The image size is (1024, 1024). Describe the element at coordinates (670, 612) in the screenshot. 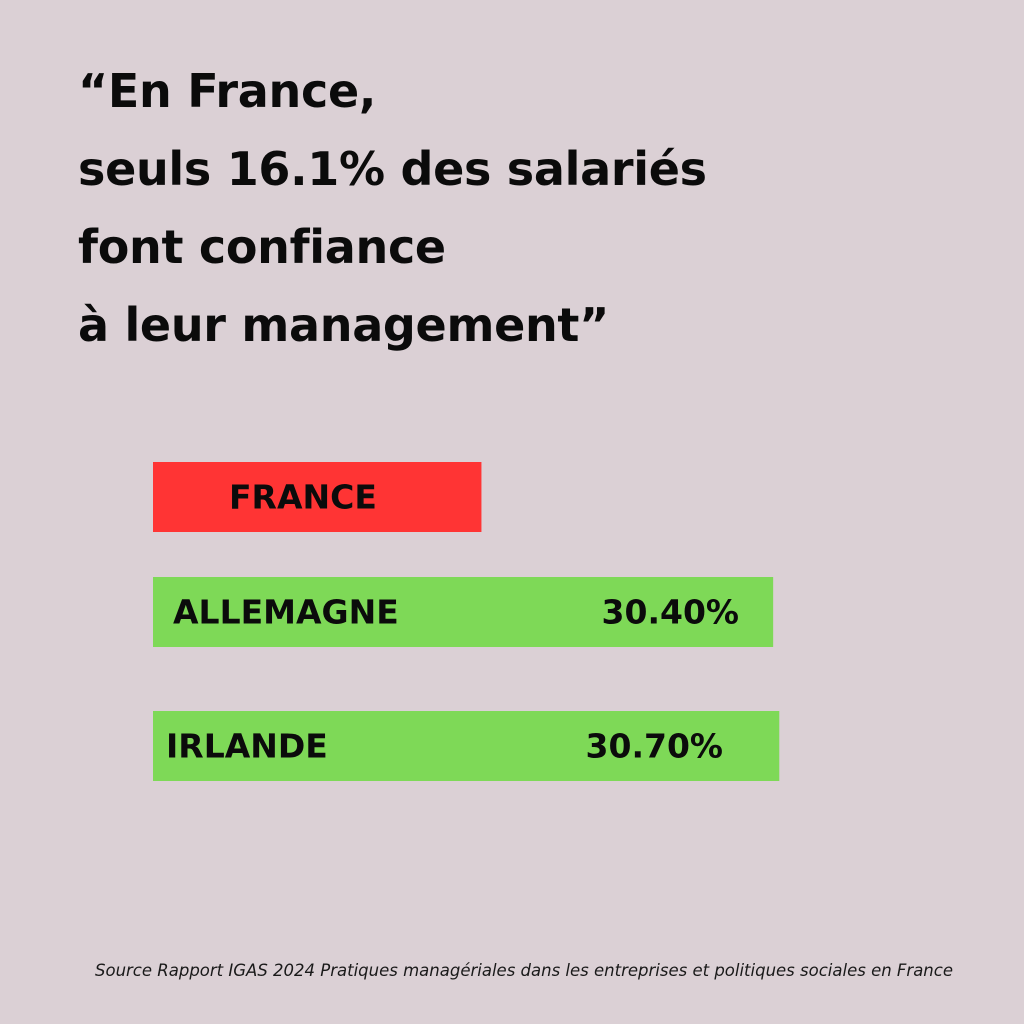

I see `bar-value-allemagne: 30.40%` at that location.